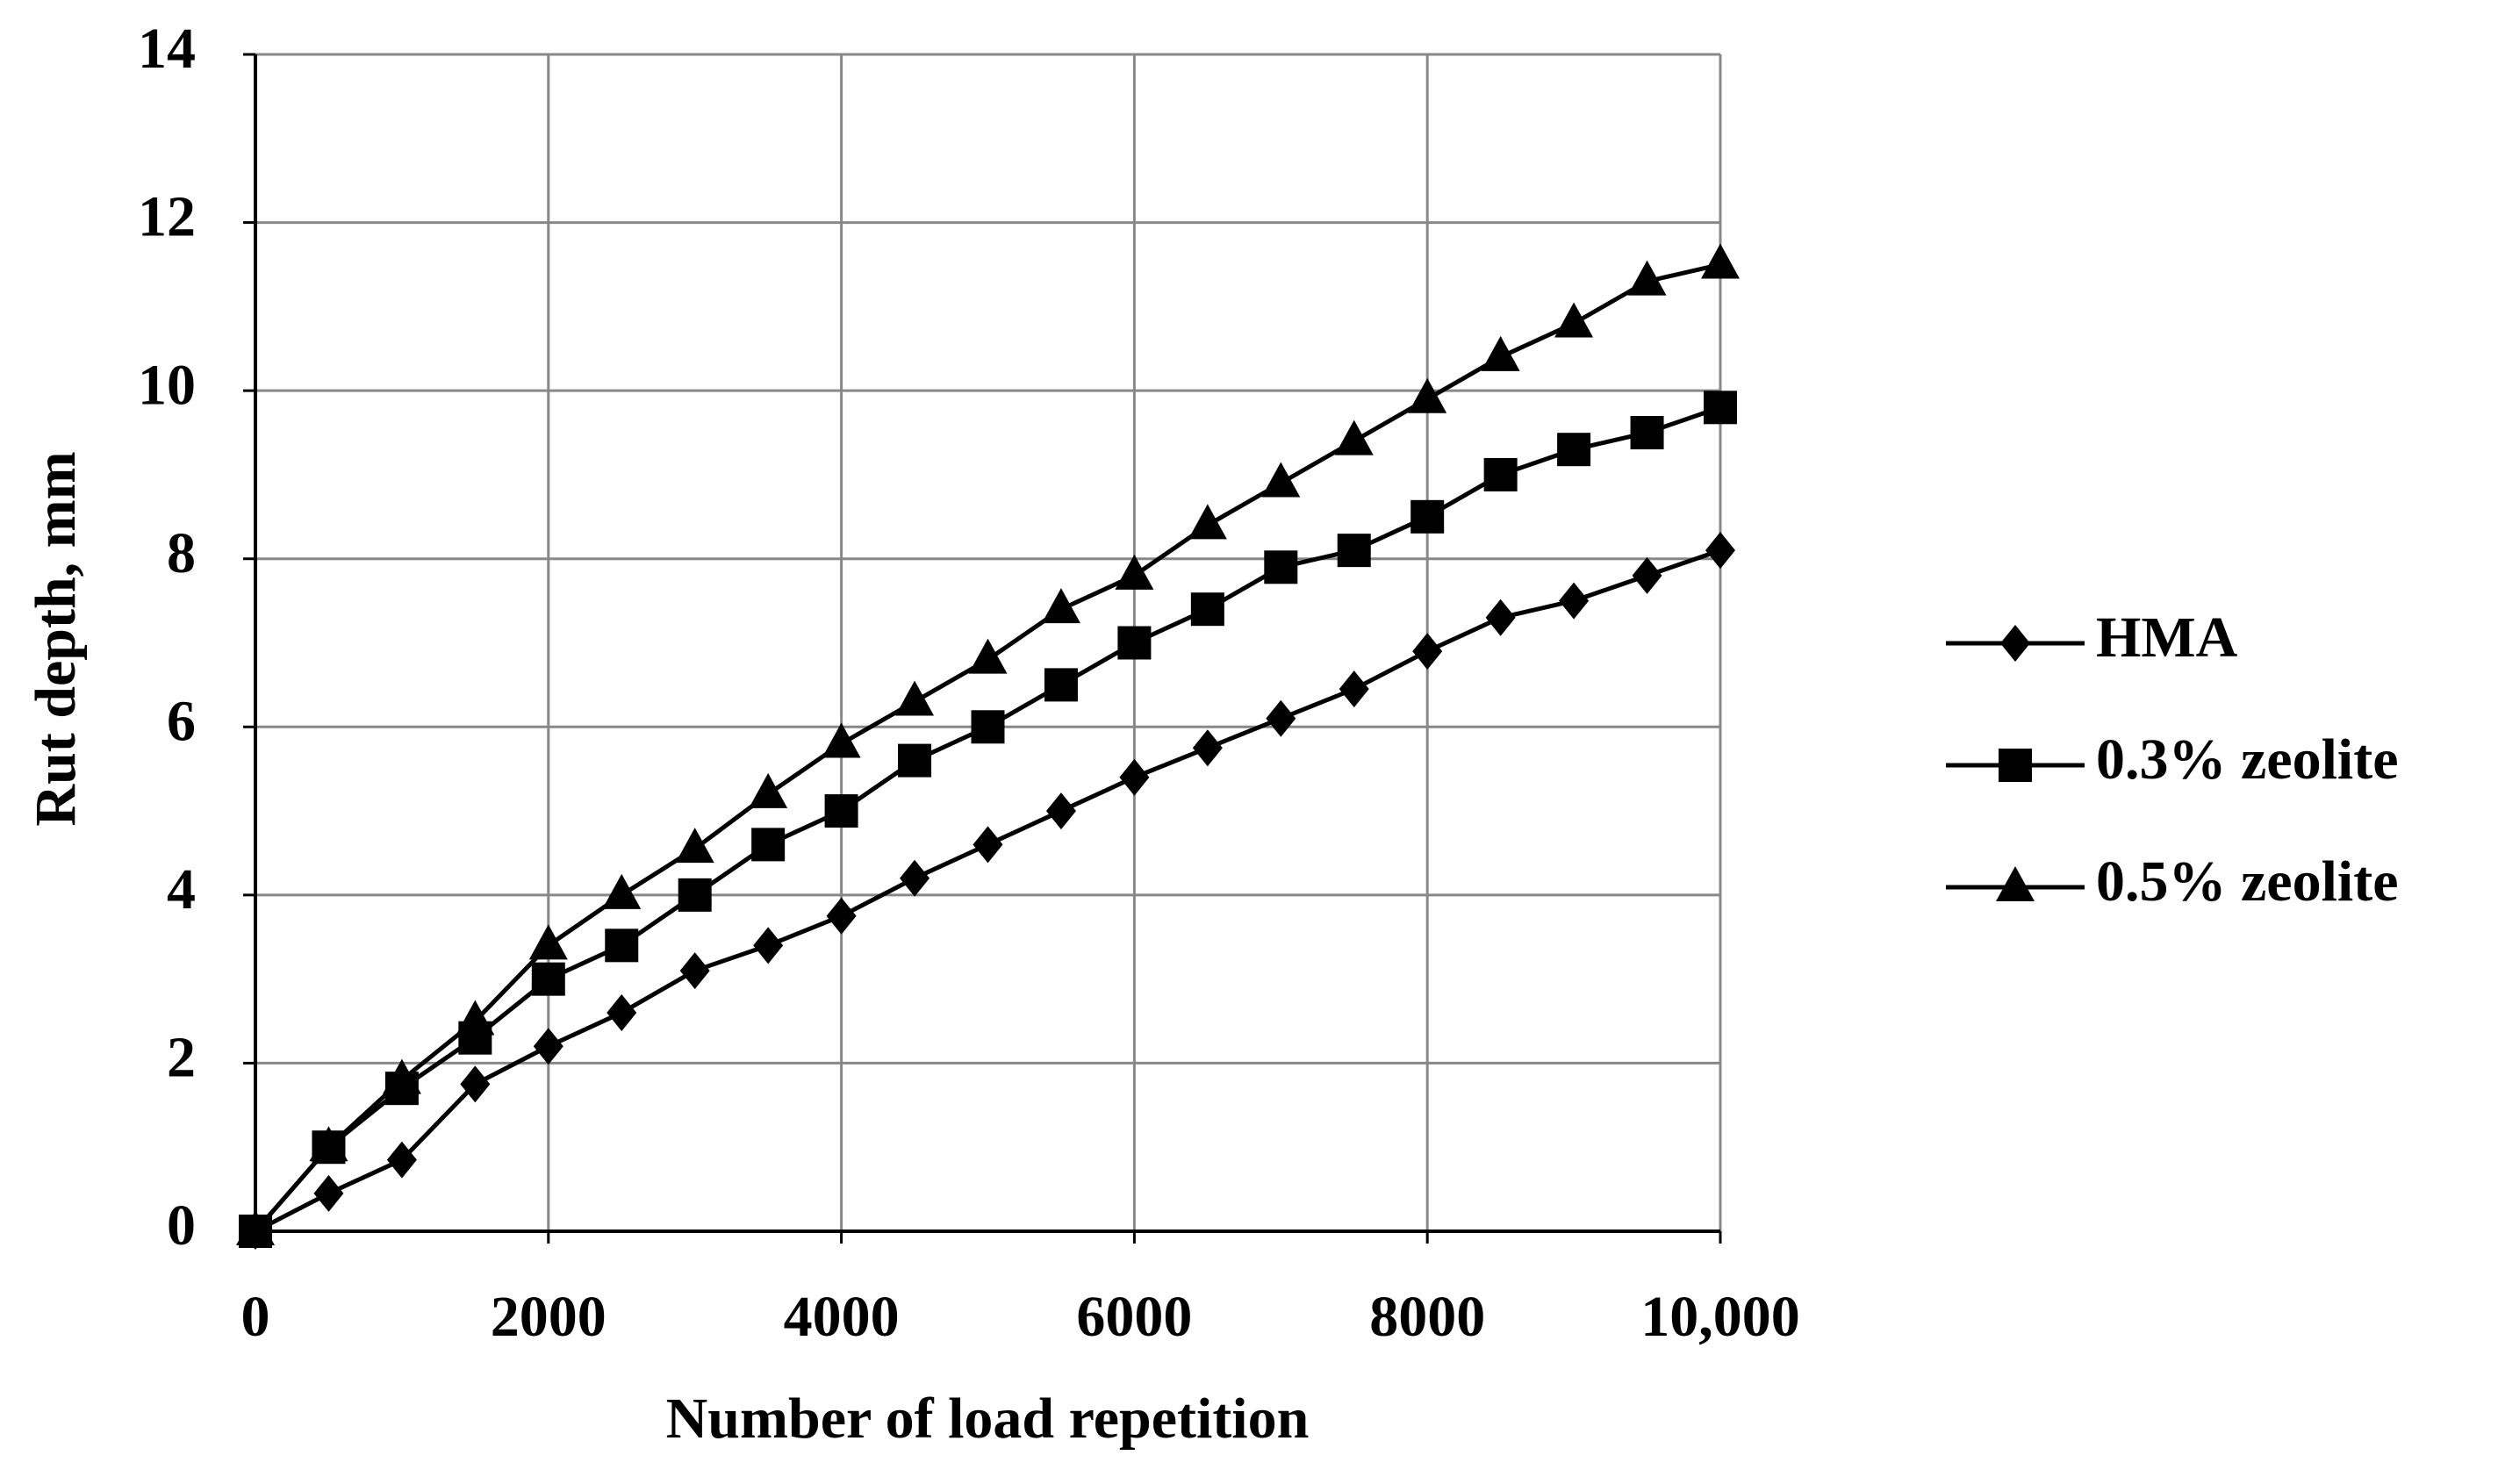 This screenshot has width=2505, height=1484. I want to click on legend-label: 0.3% zeolite, so click(2247, 760).